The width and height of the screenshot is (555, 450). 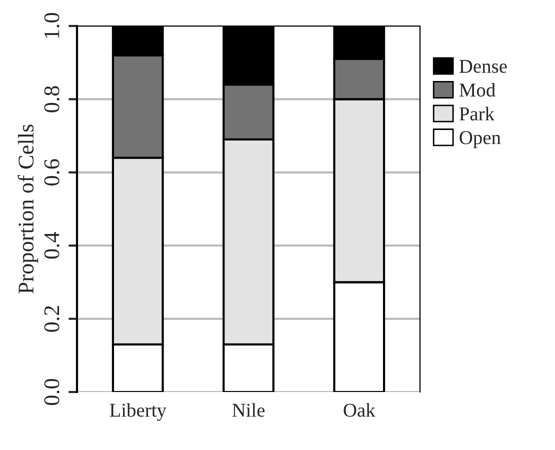 What do you see at coordinates (52, 245) in the screenshot?
I see `y-tick-label: 0.4` at bounding box center [52, 245].